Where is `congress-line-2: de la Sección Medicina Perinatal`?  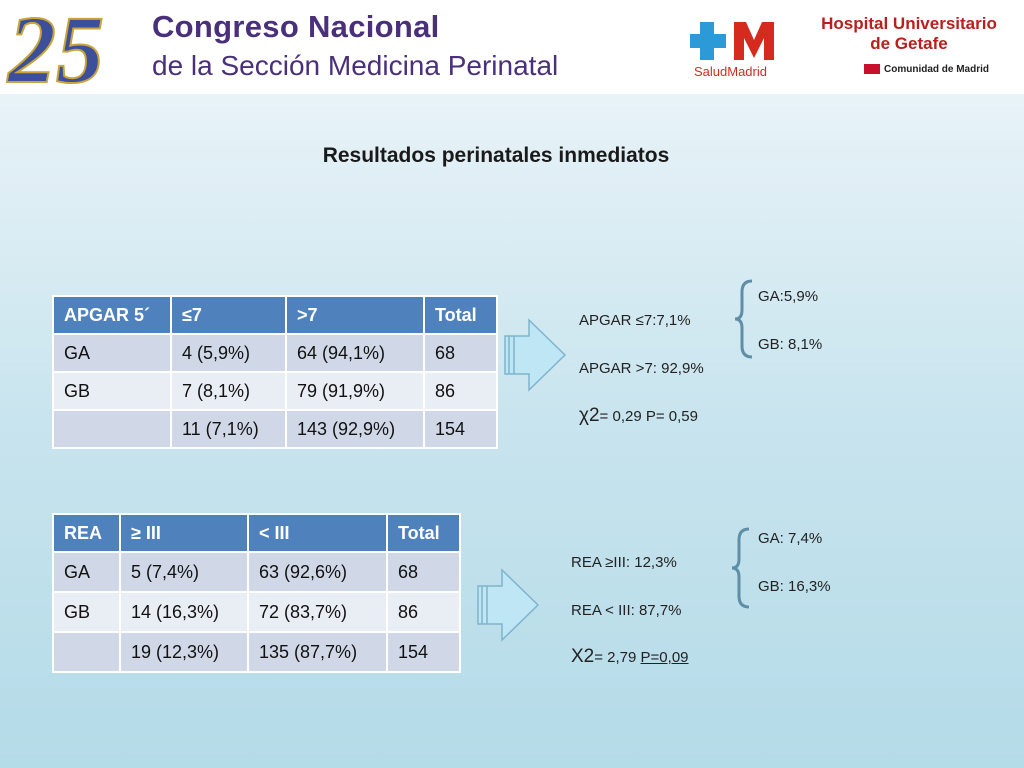
congress-line-2: de la Sección Medicina Perinatal is located at coordinates (355, 65).